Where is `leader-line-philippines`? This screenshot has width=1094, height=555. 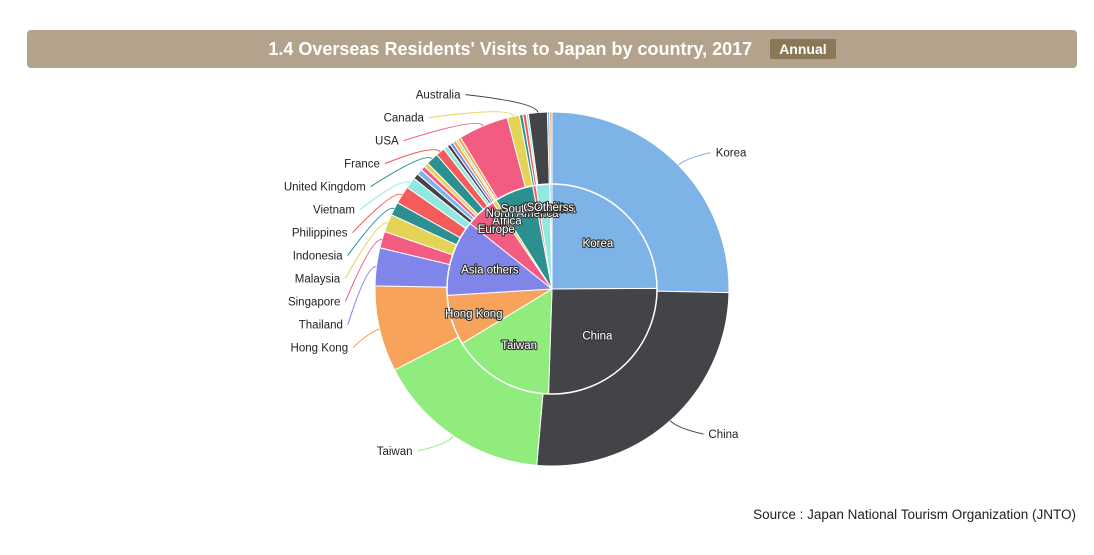 leader-line-philippines is located at coordinates (377, 213).